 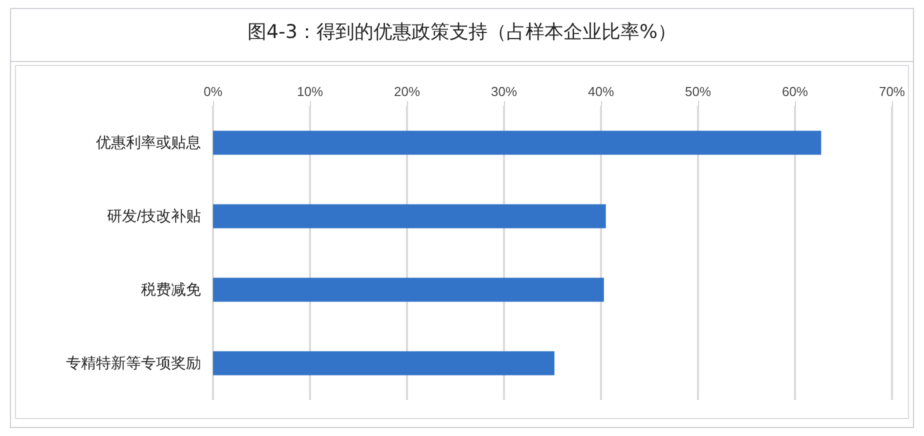 I want to click on x-tick-label: 0%, so click(x=213, y=91).